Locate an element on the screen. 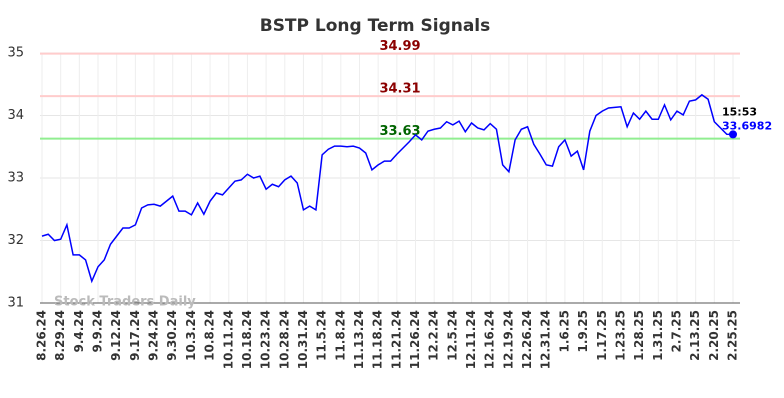 This screenshot has height=398, width=784. x-tick-label: 12.19.24 is located at coordinates (508, 339).